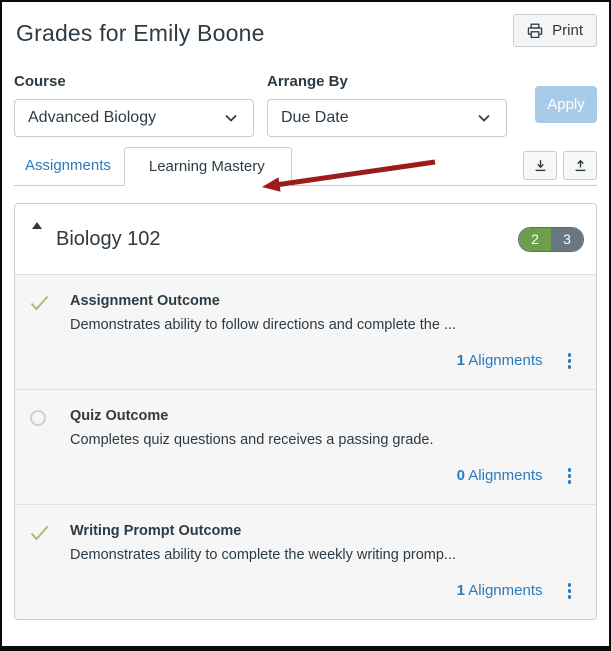 The image size is (611, 651). What do you see at coordinates (567, 239) in the screenshot?
I see `total-count: 3` at bounding box center [567, 239].